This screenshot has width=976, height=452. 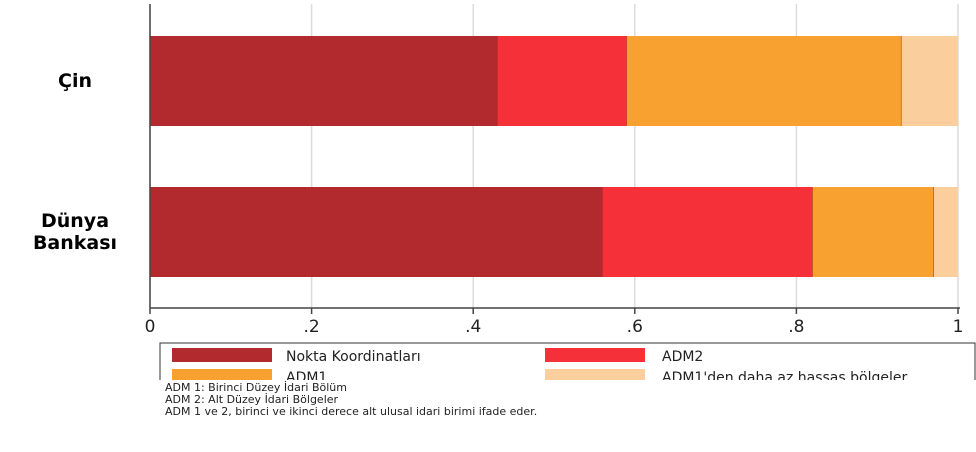 What do you see at coordinates (311, 327) in the screenshot?
I see `x-tick-label-1: .2` at bounding box center [311, 327].